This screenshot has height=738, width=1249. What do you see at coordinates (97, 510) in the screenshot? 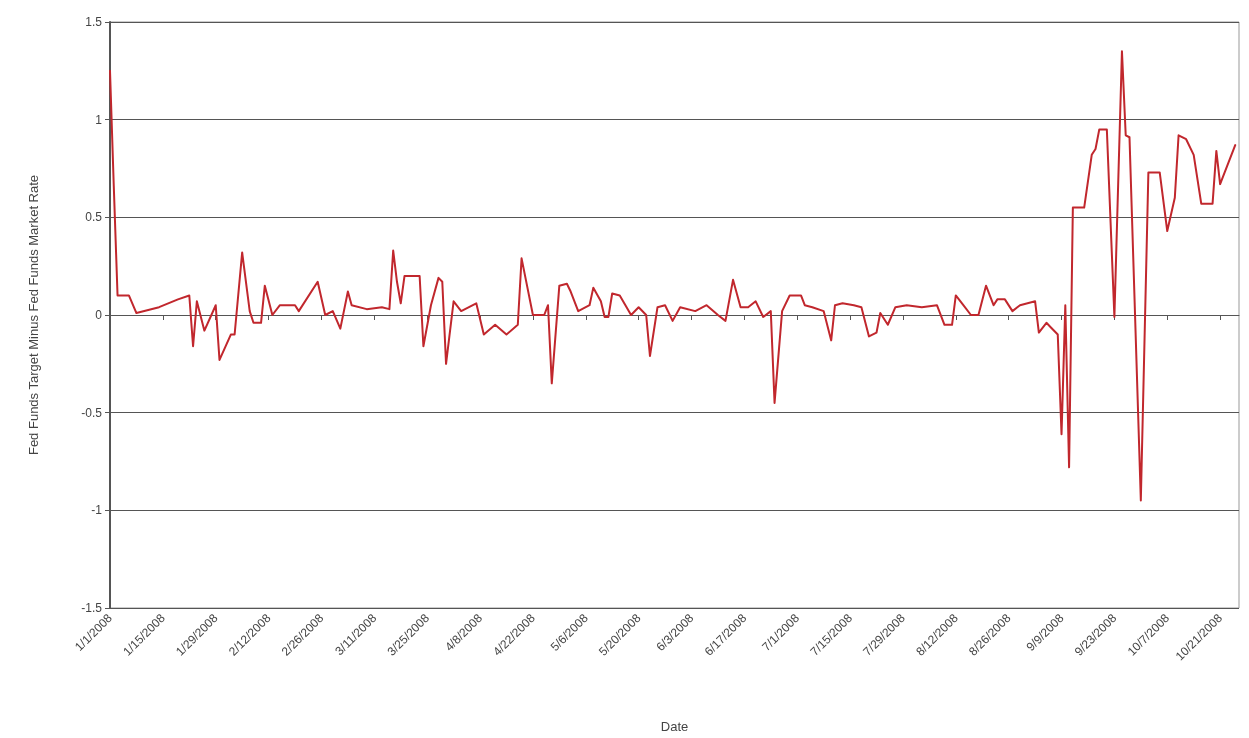
I see `y-tick-label: -1` at bounding box center [97, 510].